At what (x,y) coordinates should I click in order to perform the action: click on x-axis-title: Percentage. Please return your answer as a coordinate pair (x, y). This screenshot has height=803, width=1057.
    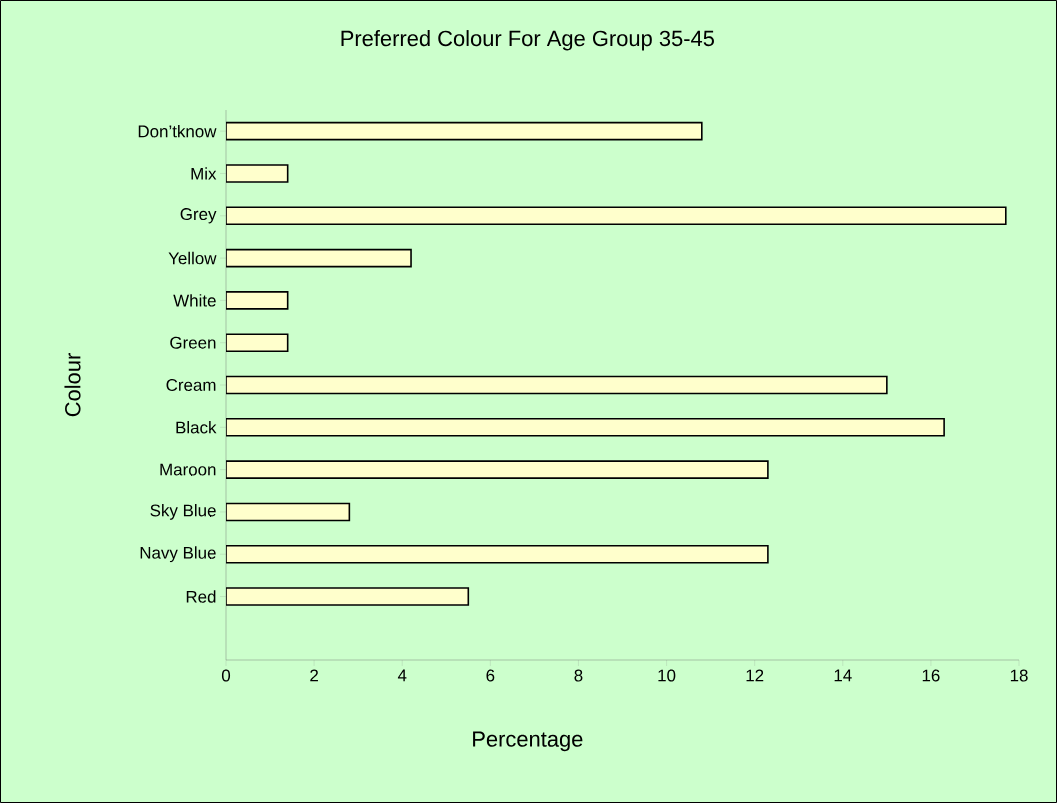
    Looking at the image, I should click on (528, 741).